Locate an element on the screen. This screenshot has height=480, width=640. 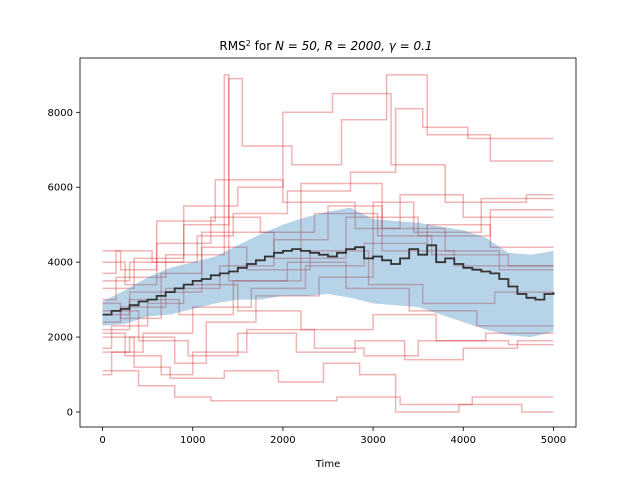
y-tick-label: 8000 is located at coordinates (60, 113).